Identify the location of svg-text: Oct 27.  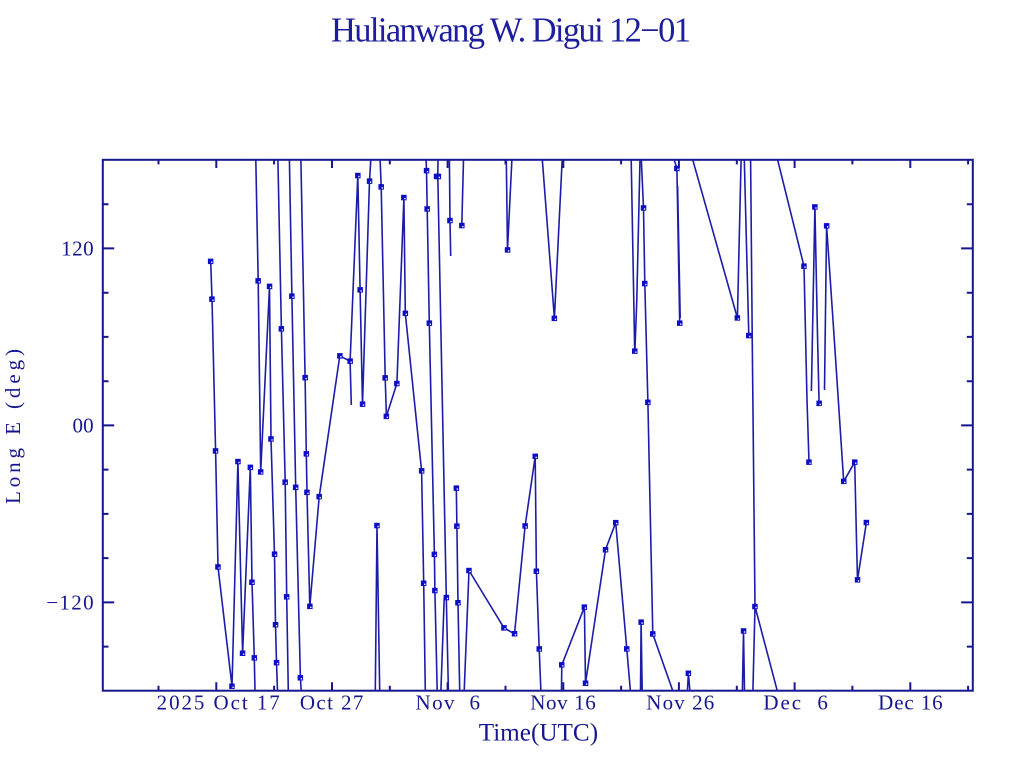
(332, 703).